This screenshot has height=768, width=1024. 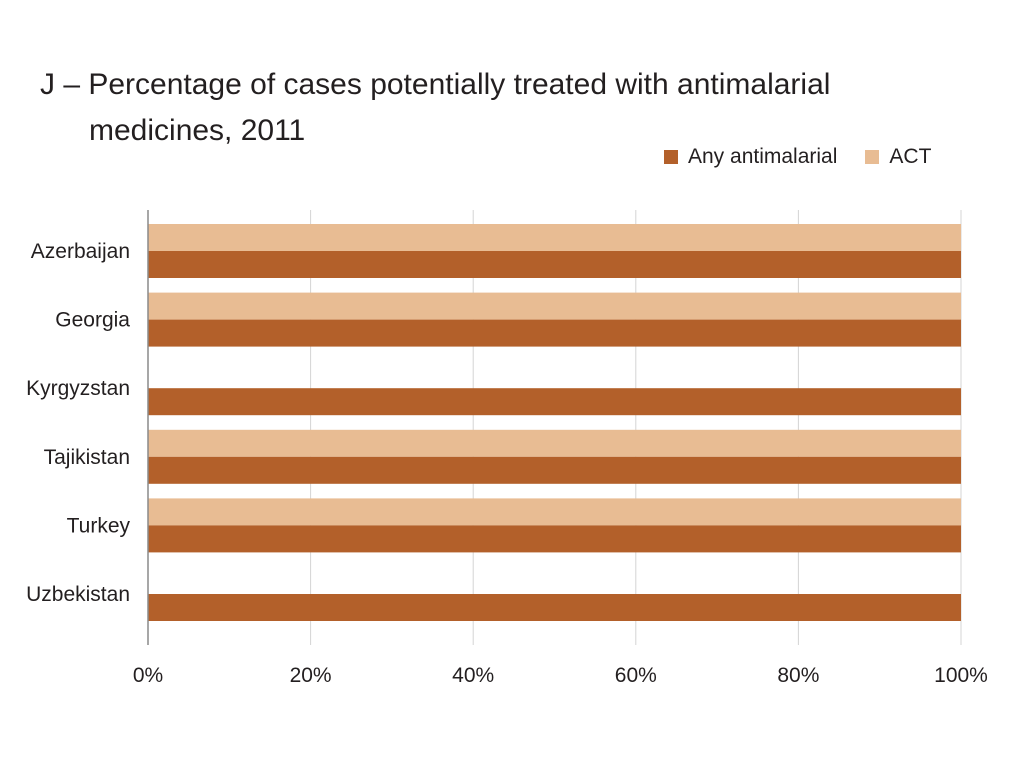 I want to click on legend-swatch-any-antimalarial, so click(x=671, y=157).